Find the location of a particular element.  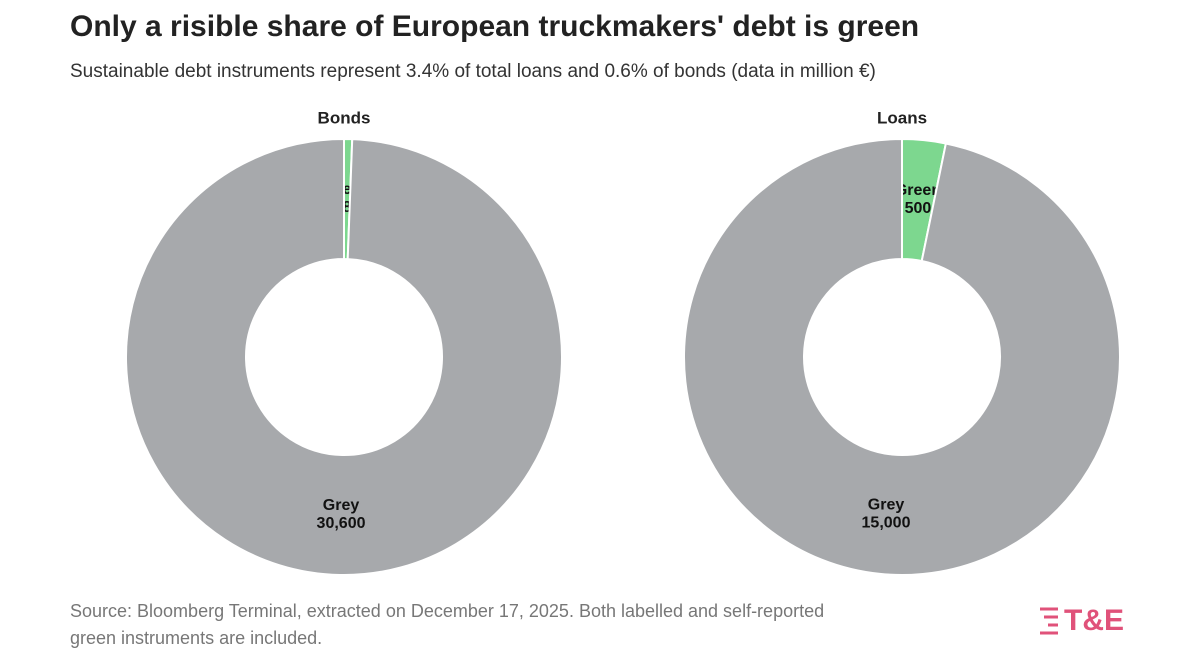

chart-subtitle: Loans is located at coordinates (902, 117).